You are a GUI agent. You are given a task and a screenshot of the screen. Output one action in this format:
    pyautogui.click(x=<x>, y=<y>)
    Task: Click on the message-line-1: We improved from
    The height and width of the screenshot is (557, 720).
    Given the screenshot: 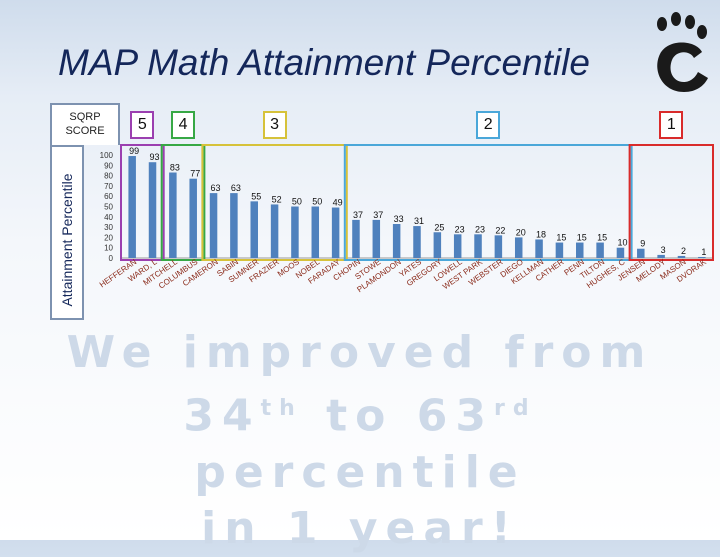 What is the action you would take?
    pyautogui.click(x=360, y=352)
    